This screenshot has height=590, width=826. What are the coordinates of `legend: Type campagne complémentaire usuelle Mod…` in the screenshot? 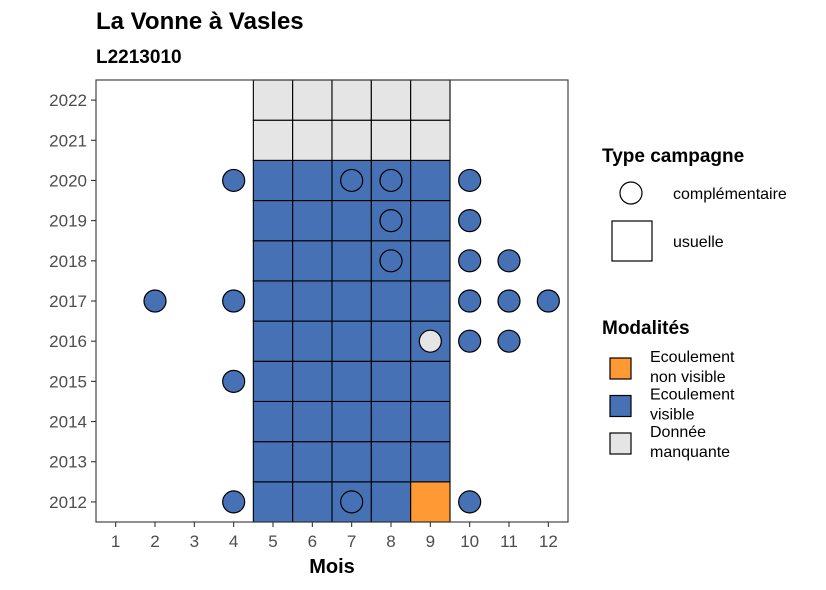 It's located at (694, 303).